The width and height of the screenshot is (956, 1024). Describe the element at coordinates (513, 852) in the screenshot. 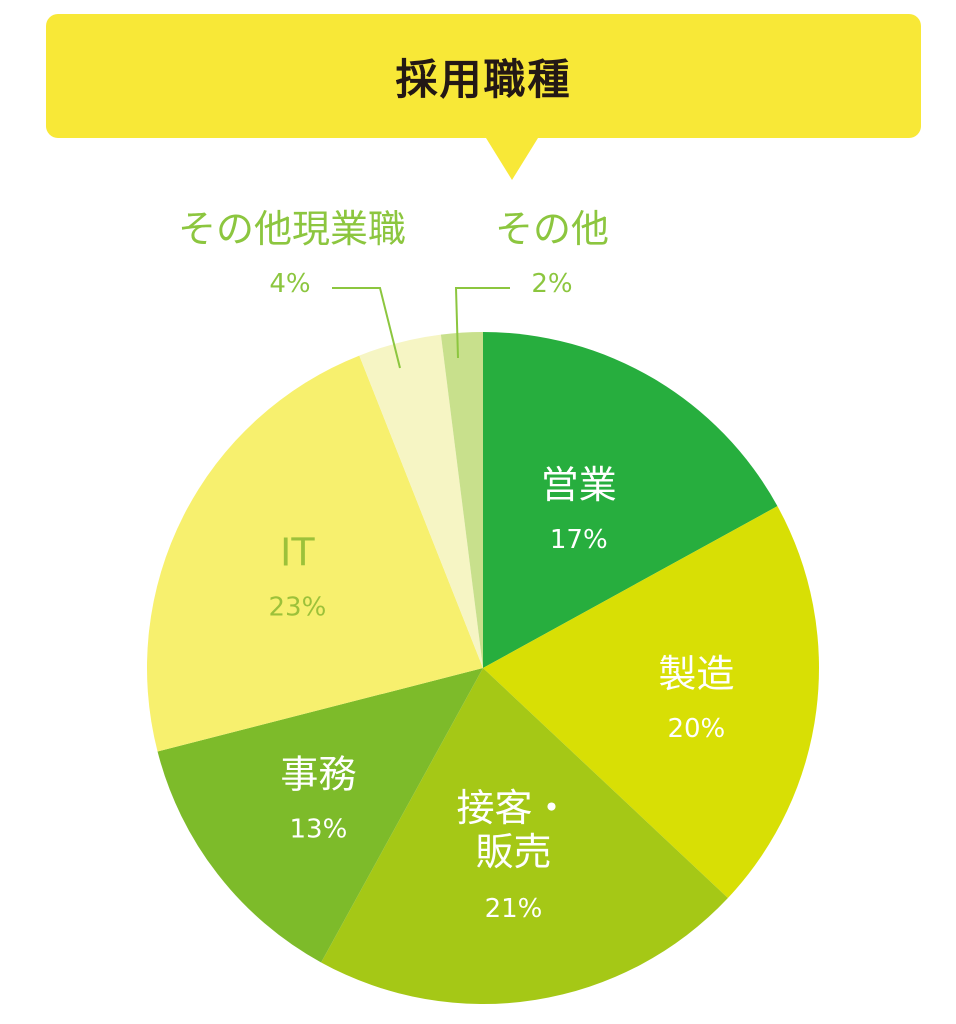

I see `slice-name-label-line2: 販売` at that location.